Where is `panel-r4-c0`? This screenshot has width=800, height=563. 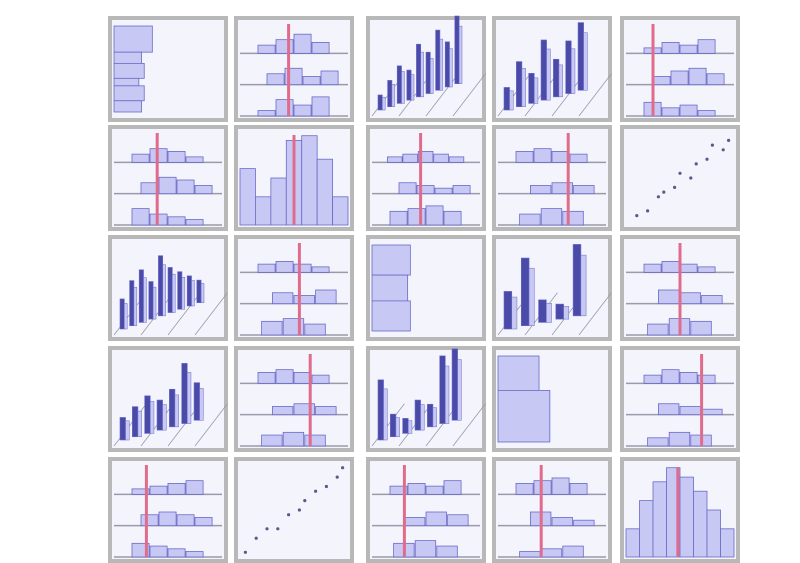 panel-r4-c0 is located at coordinates (168, 510).